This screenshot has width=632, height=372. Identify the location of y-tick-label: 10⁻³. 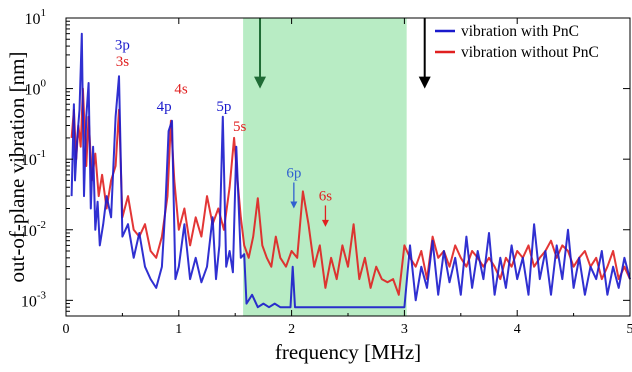
(34, 299).